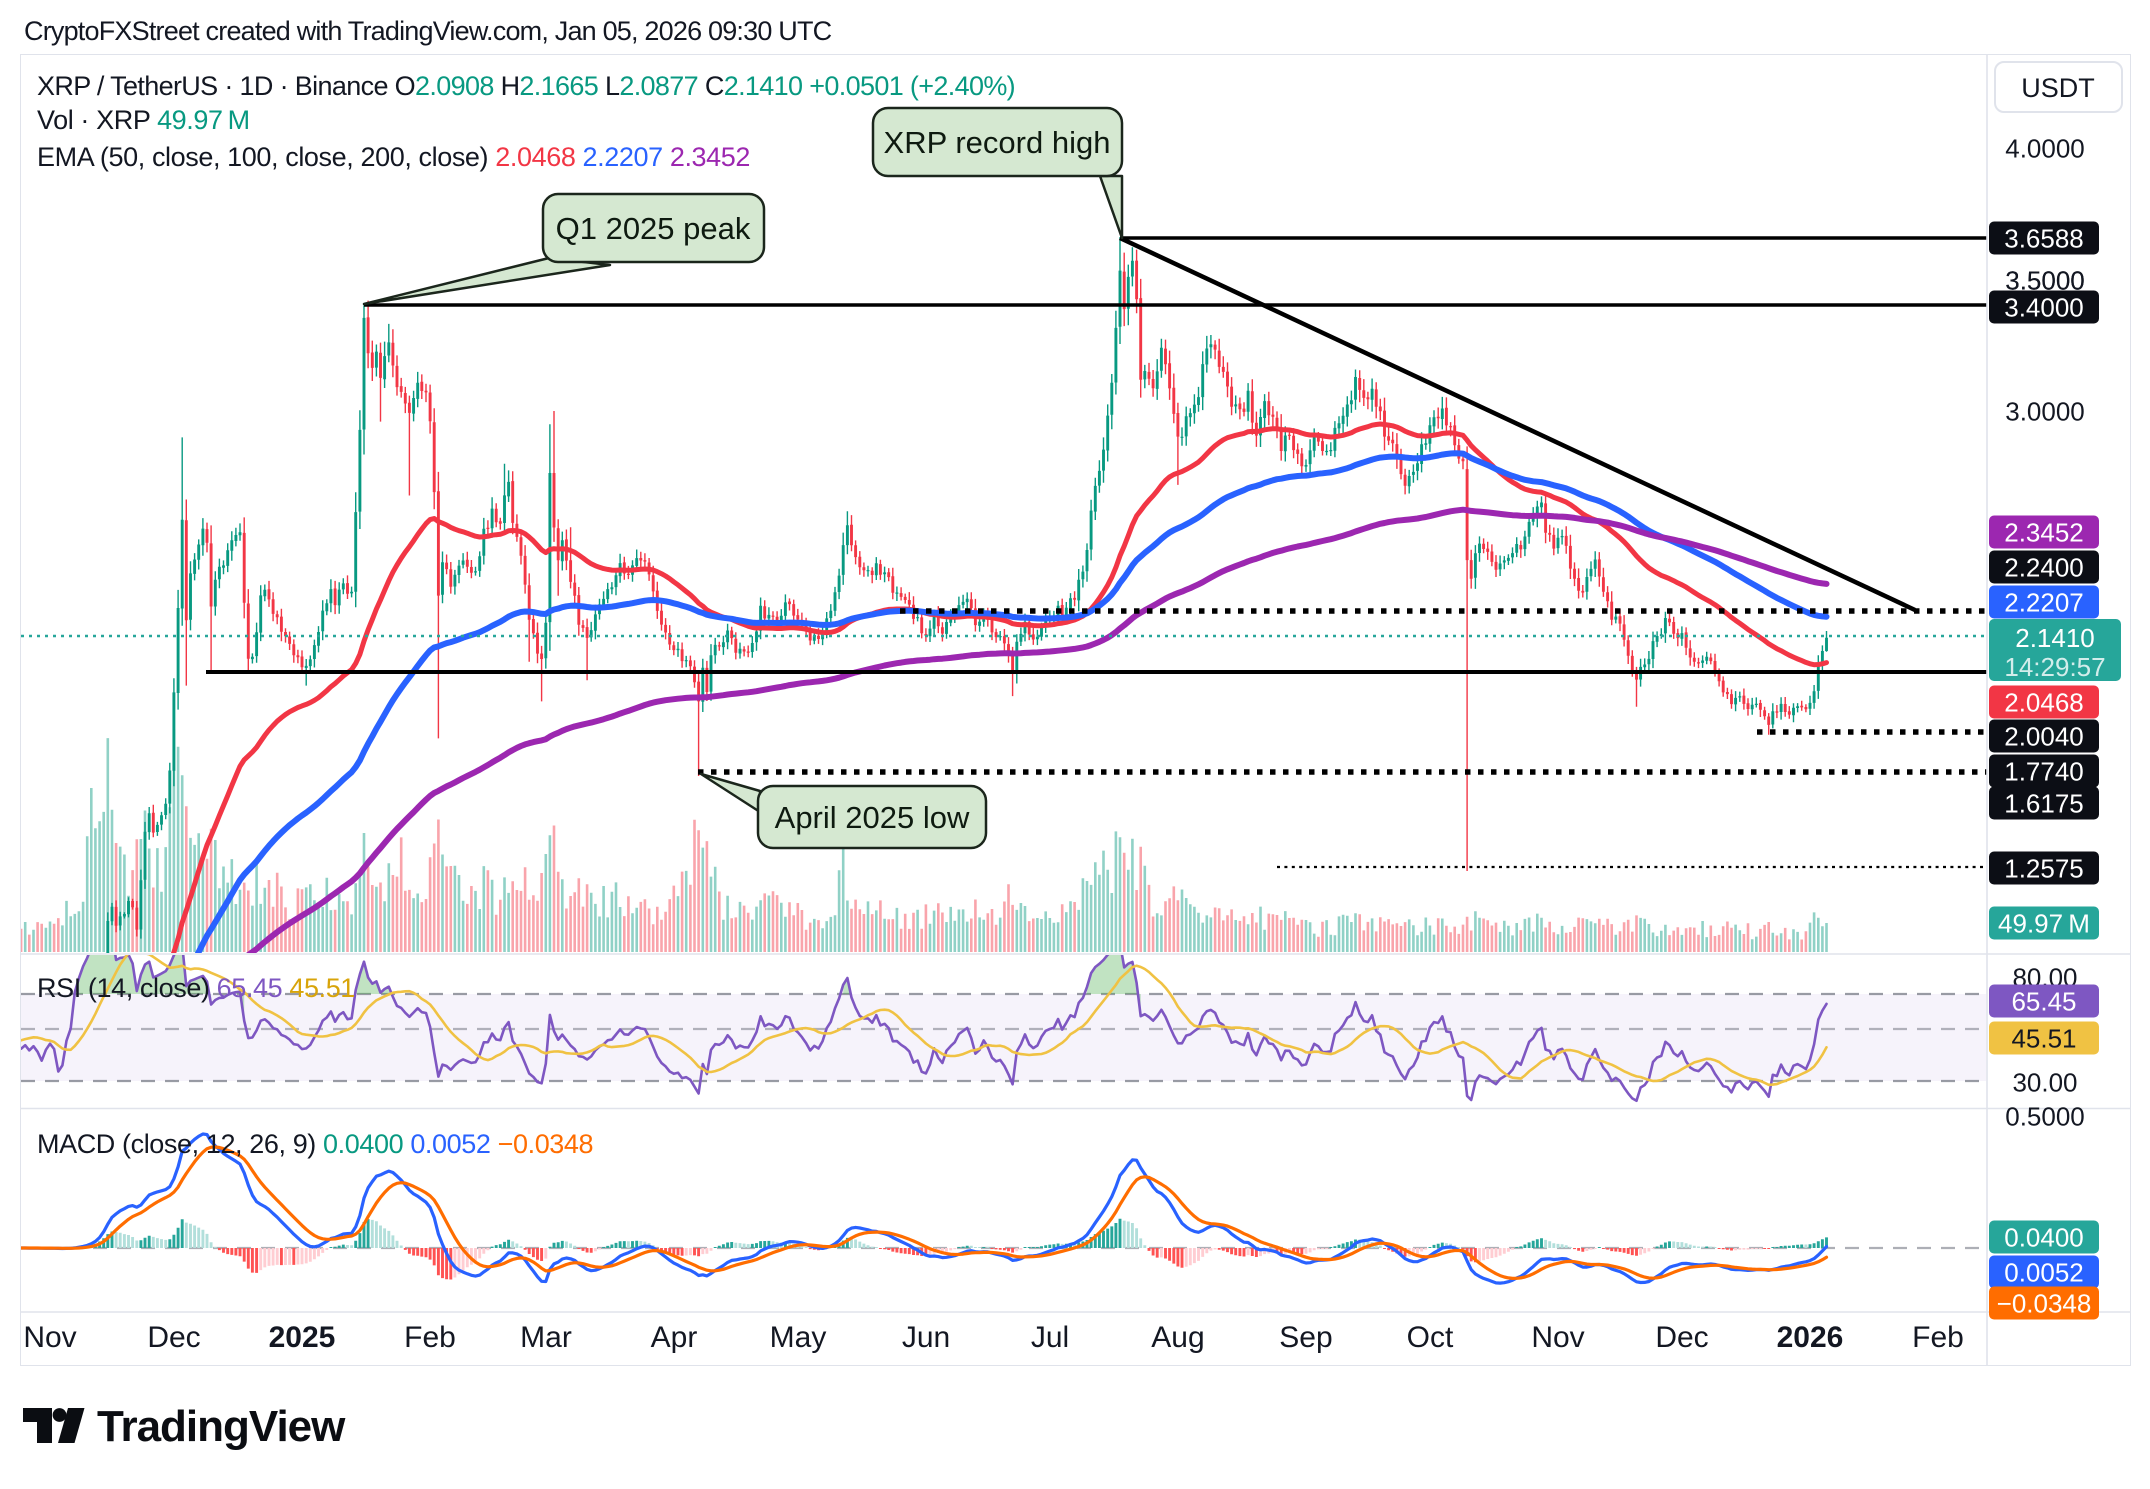 The width and height of the screenshot is (2150, 1489). What do you see at coordinates (2044, 1273) in the screenshot?
I see `svg-text: 0.0052` at bounding box center [2044, 1273].